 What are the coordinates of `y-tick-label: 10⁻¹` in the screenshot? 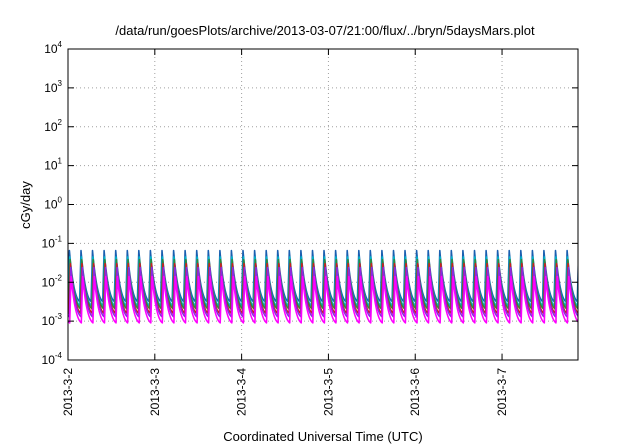 It's located at (52, 242).